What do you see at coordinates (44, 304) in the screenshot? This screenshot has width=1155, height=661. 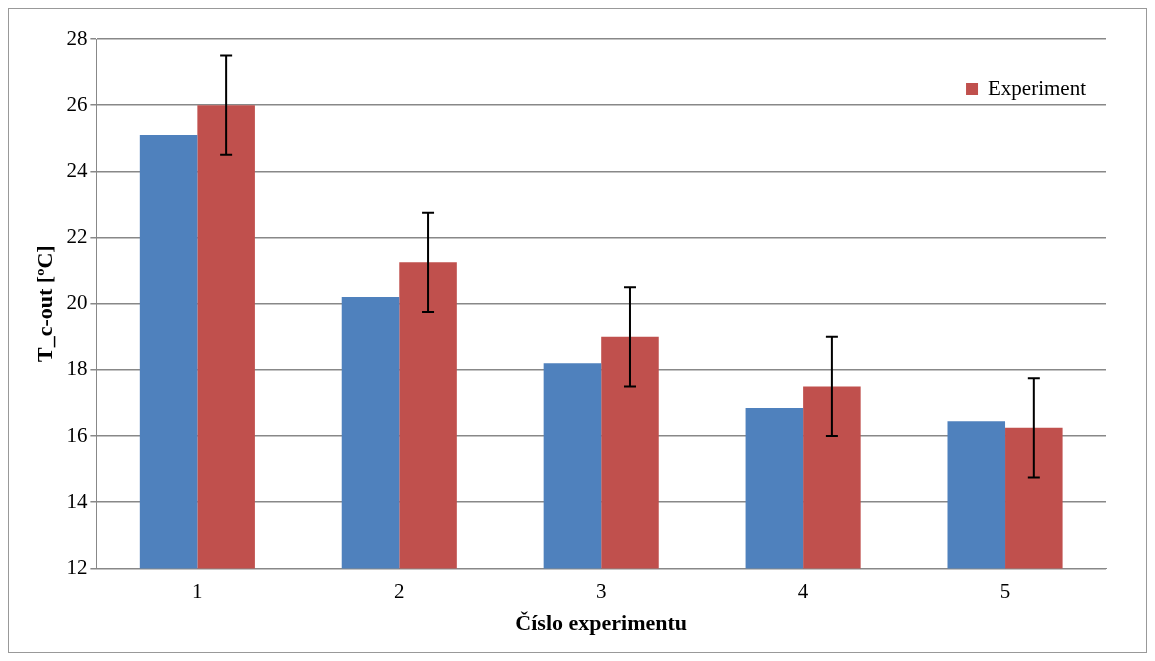 I see `y-axis-title: T_c-out [ºC]` at bounding box center [44, 304].